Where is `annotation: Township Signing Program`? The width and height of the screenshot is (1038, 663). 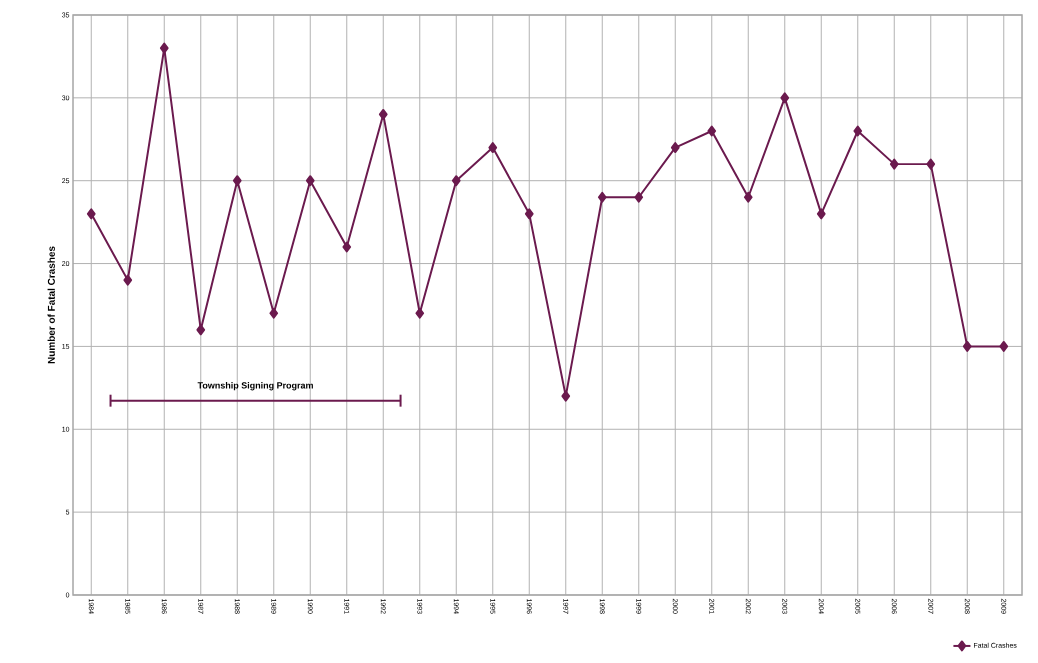 annotation: Township Signing Program is located at coordinates (255, 386).